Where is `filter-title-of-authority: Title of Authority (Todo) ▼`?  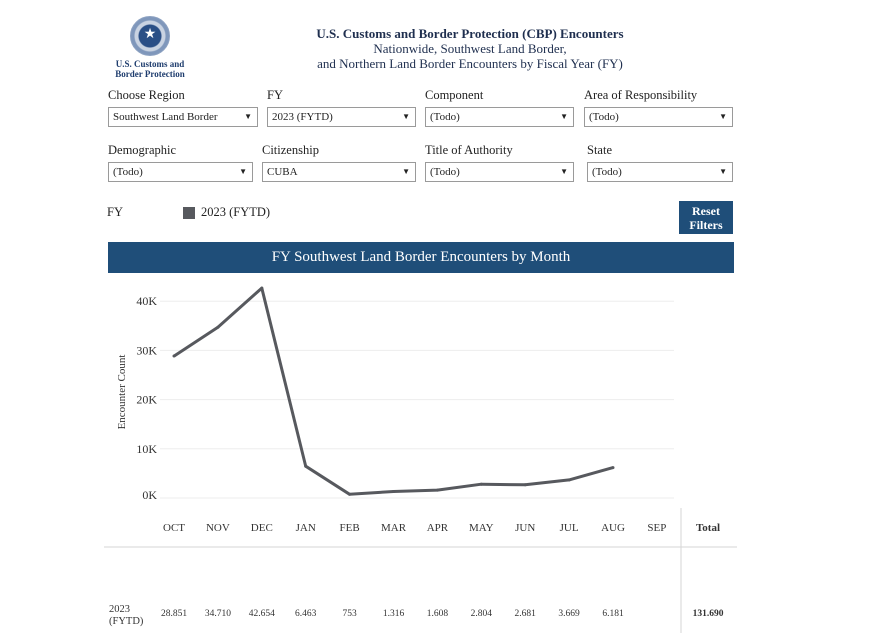 filter-title-of-authority: Title of Authority (Todo) ▼ is located at coordinates (499, 162).